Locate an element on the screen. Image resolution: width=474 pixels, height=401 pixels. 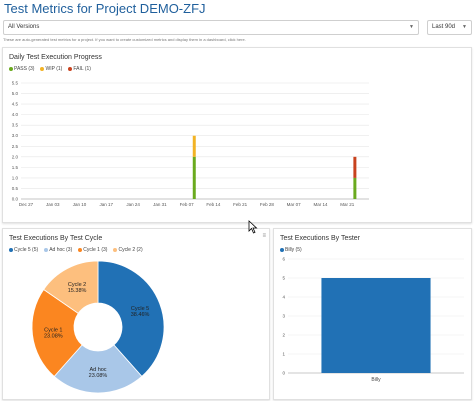
menu-icon: ≡ is located at coordinates (264, 236).